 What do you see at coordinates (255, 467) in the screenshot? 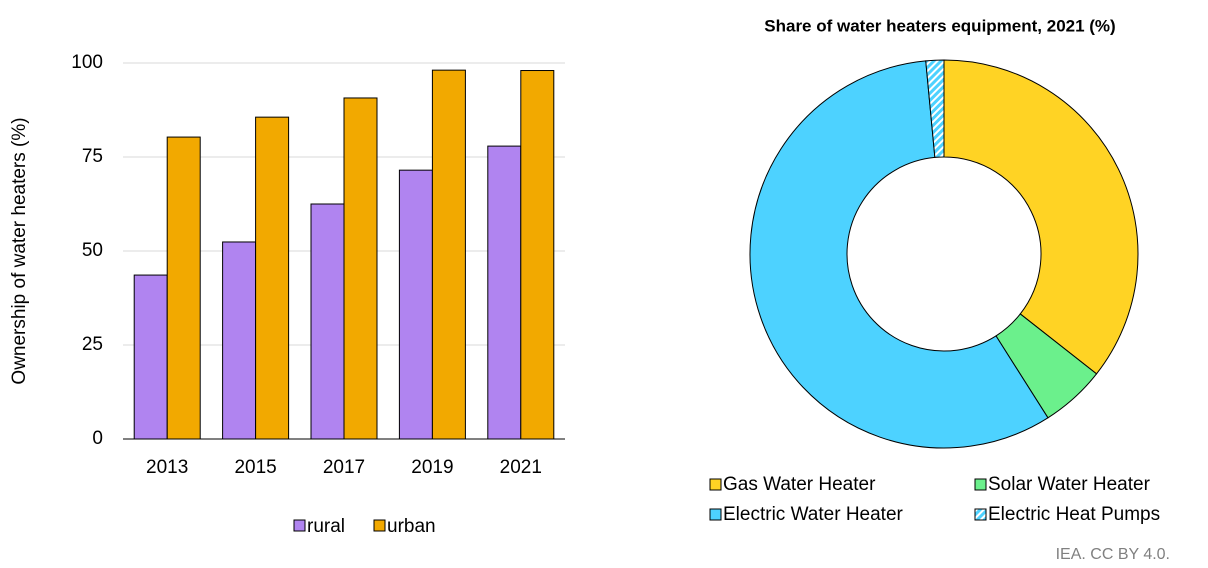
I see `x-tick-label: 2015` at bounding box center [255, 467].